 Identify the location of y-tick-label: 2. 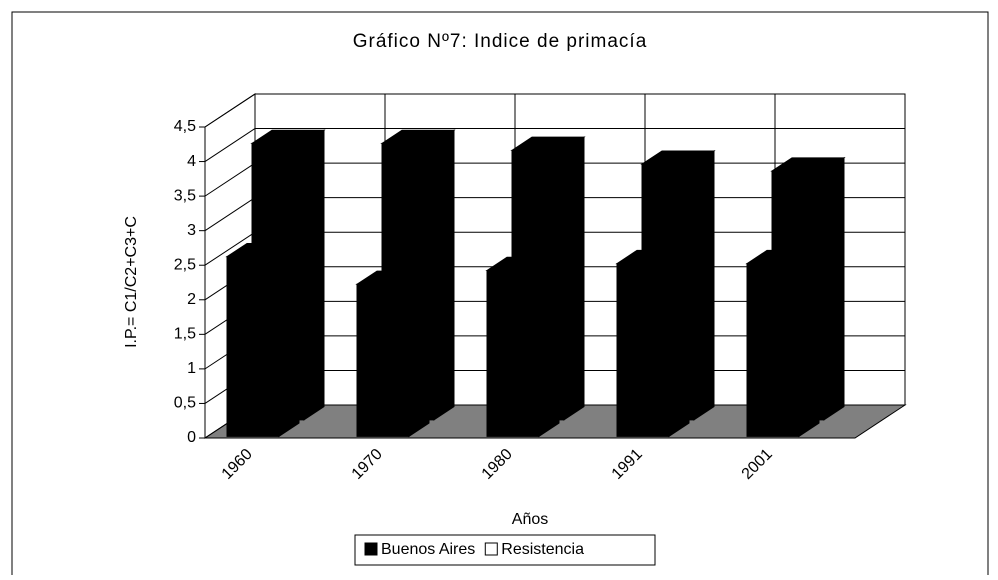
(191, 299).